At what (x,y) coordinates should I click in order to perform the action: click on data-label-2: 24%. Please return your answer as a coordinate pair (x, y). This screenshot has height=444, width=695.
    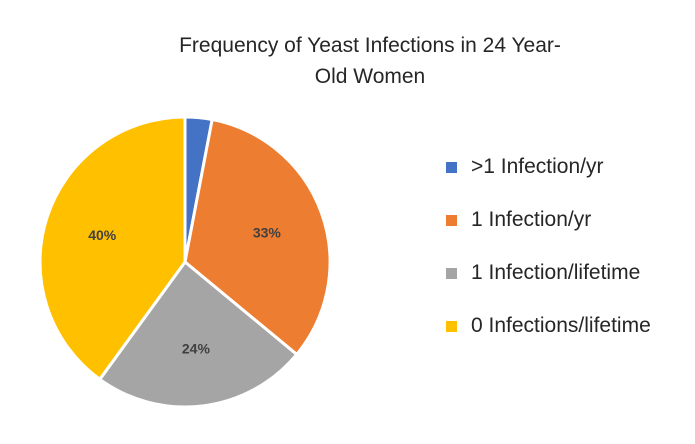
    Looking at the image, I should click on (196, 348).